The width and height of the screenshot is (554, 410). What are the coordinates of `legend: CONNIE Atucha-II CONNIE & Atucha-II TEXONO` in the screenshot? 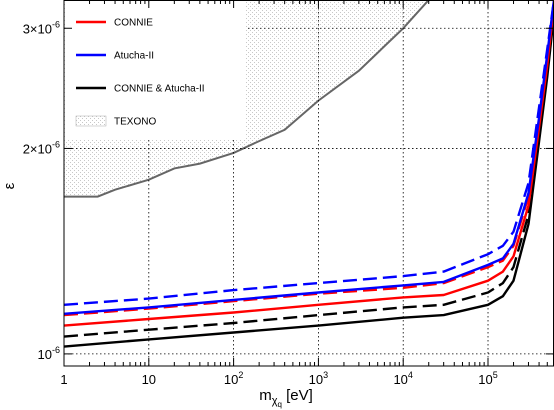 It's located at (156, 71).